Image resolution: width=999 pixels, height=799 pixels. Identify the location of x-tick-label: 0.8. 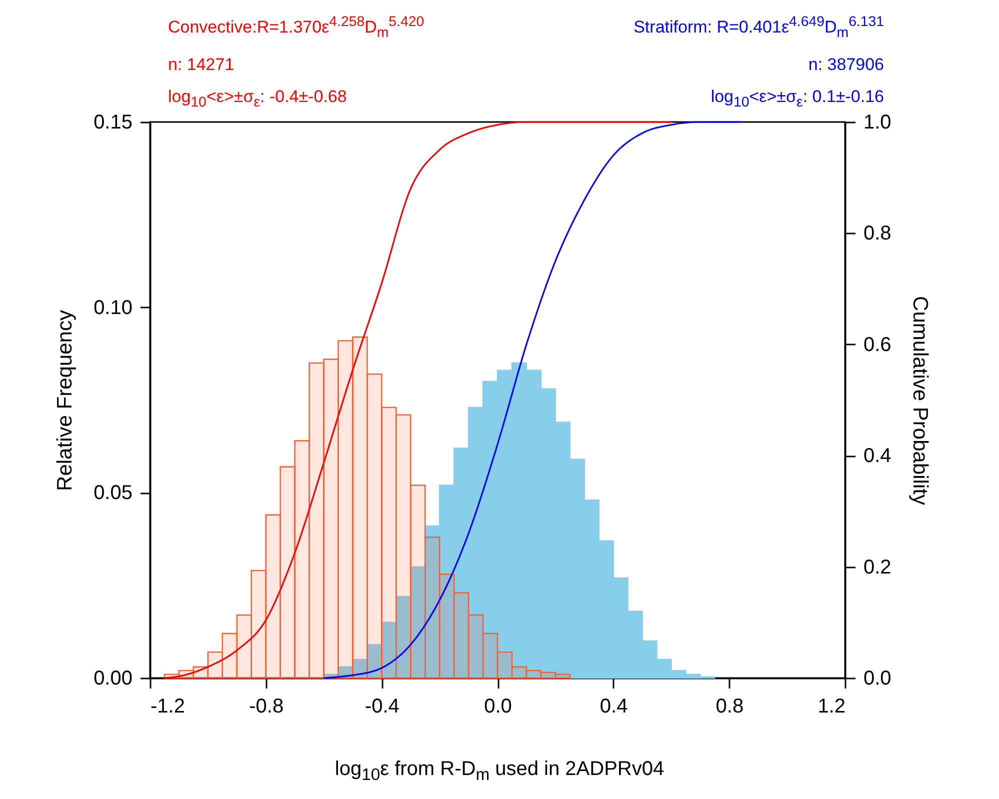
(730, 707).